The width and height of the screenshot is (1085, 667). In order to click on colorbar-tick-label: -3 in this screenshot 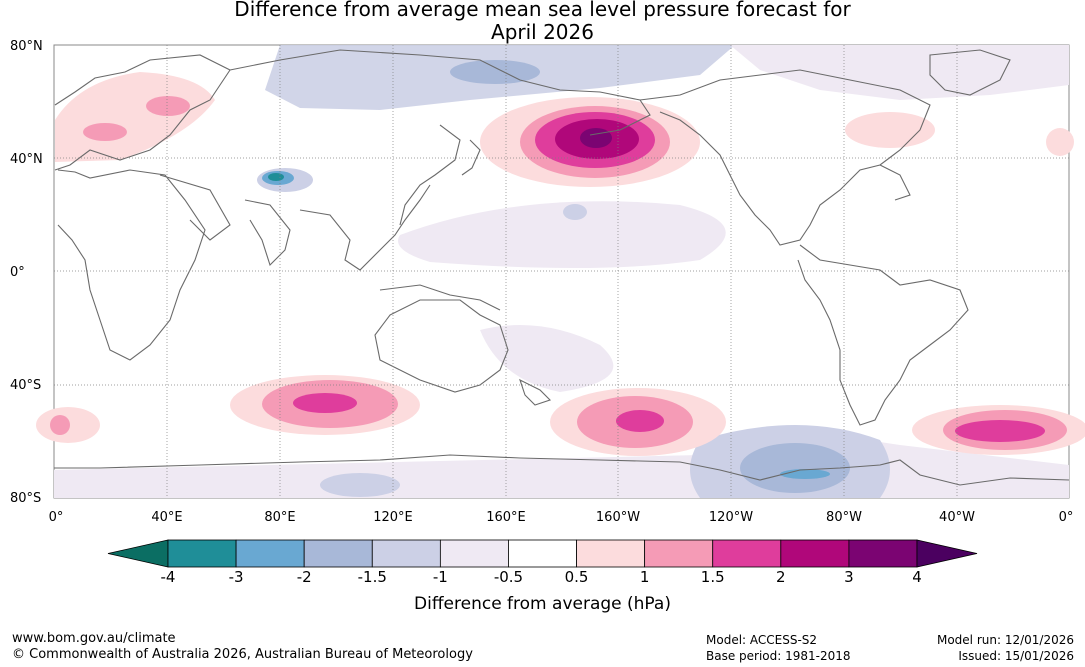, I will do `click(236, 577)`.